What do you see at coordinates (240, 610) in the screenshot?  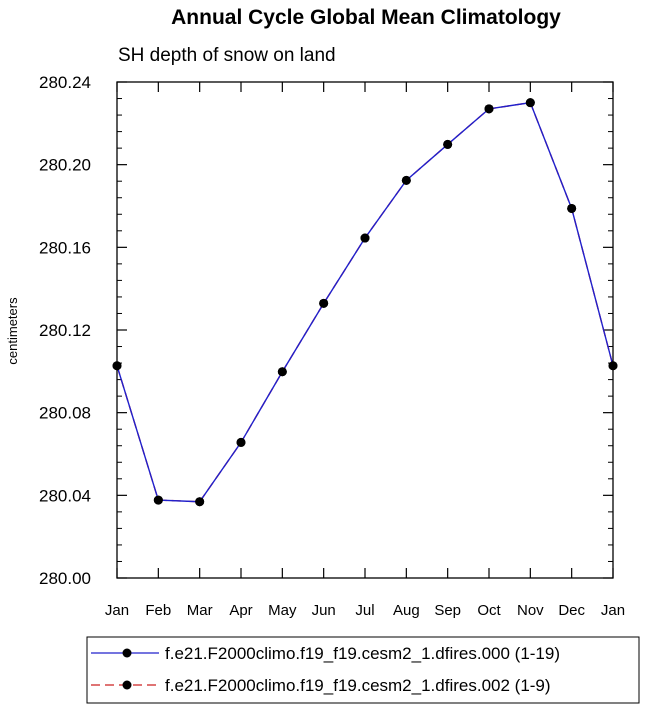 I see `x-tick-label-3: Apr` at bounding box center [240, 610].